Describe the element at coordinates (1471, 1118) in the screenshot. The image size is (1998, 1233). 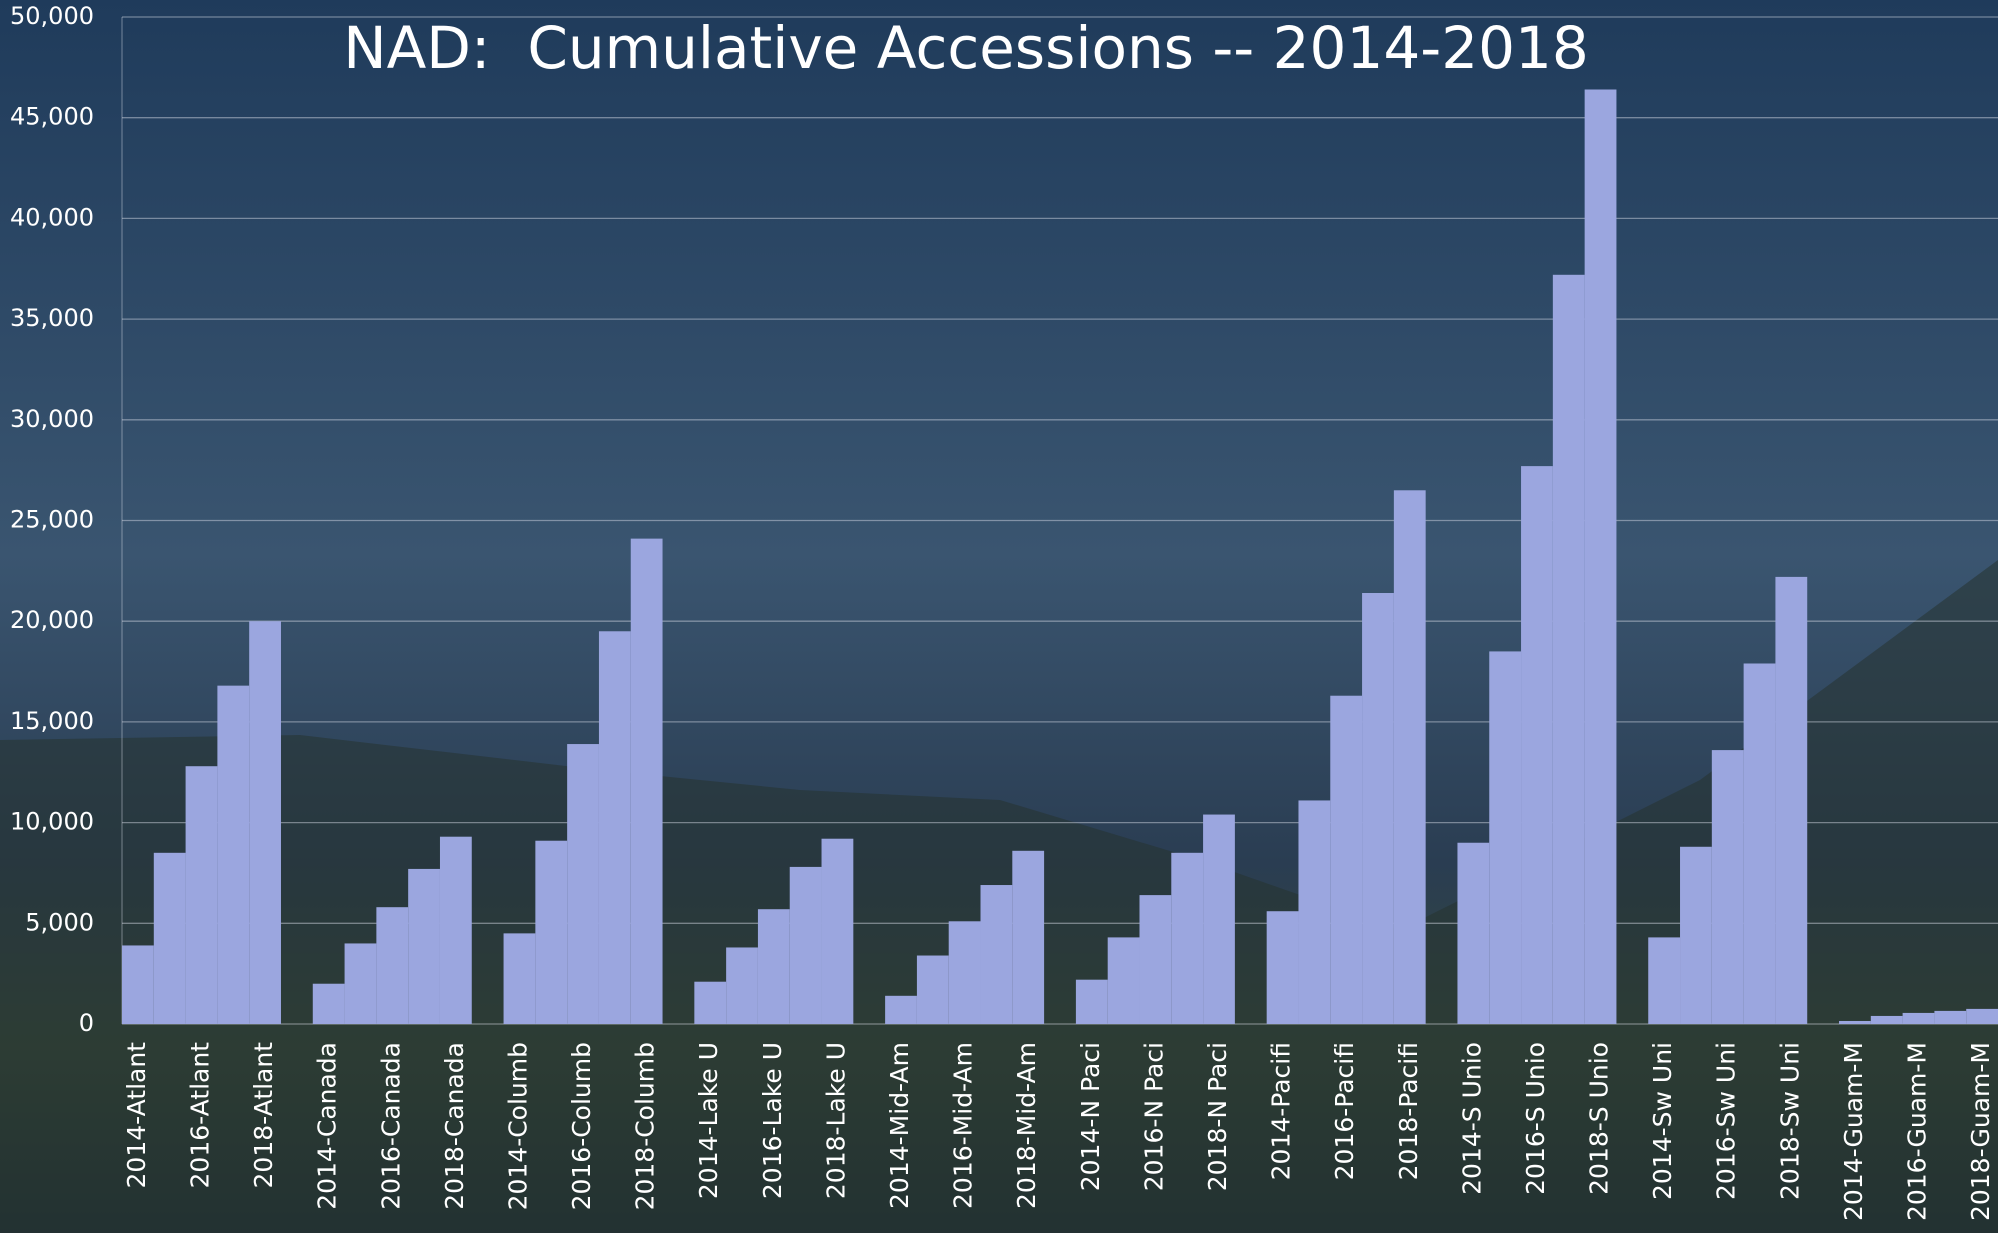
I see `x-tick-label: 2014-S Unio` at that location.